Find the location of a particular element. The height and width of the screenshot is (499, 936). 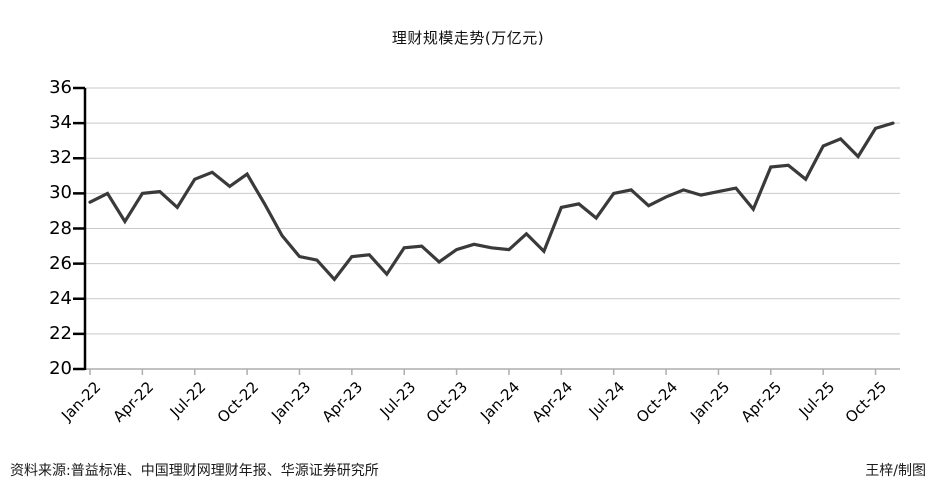

y-tick-label: 26 is located at coordinates (60, 263).